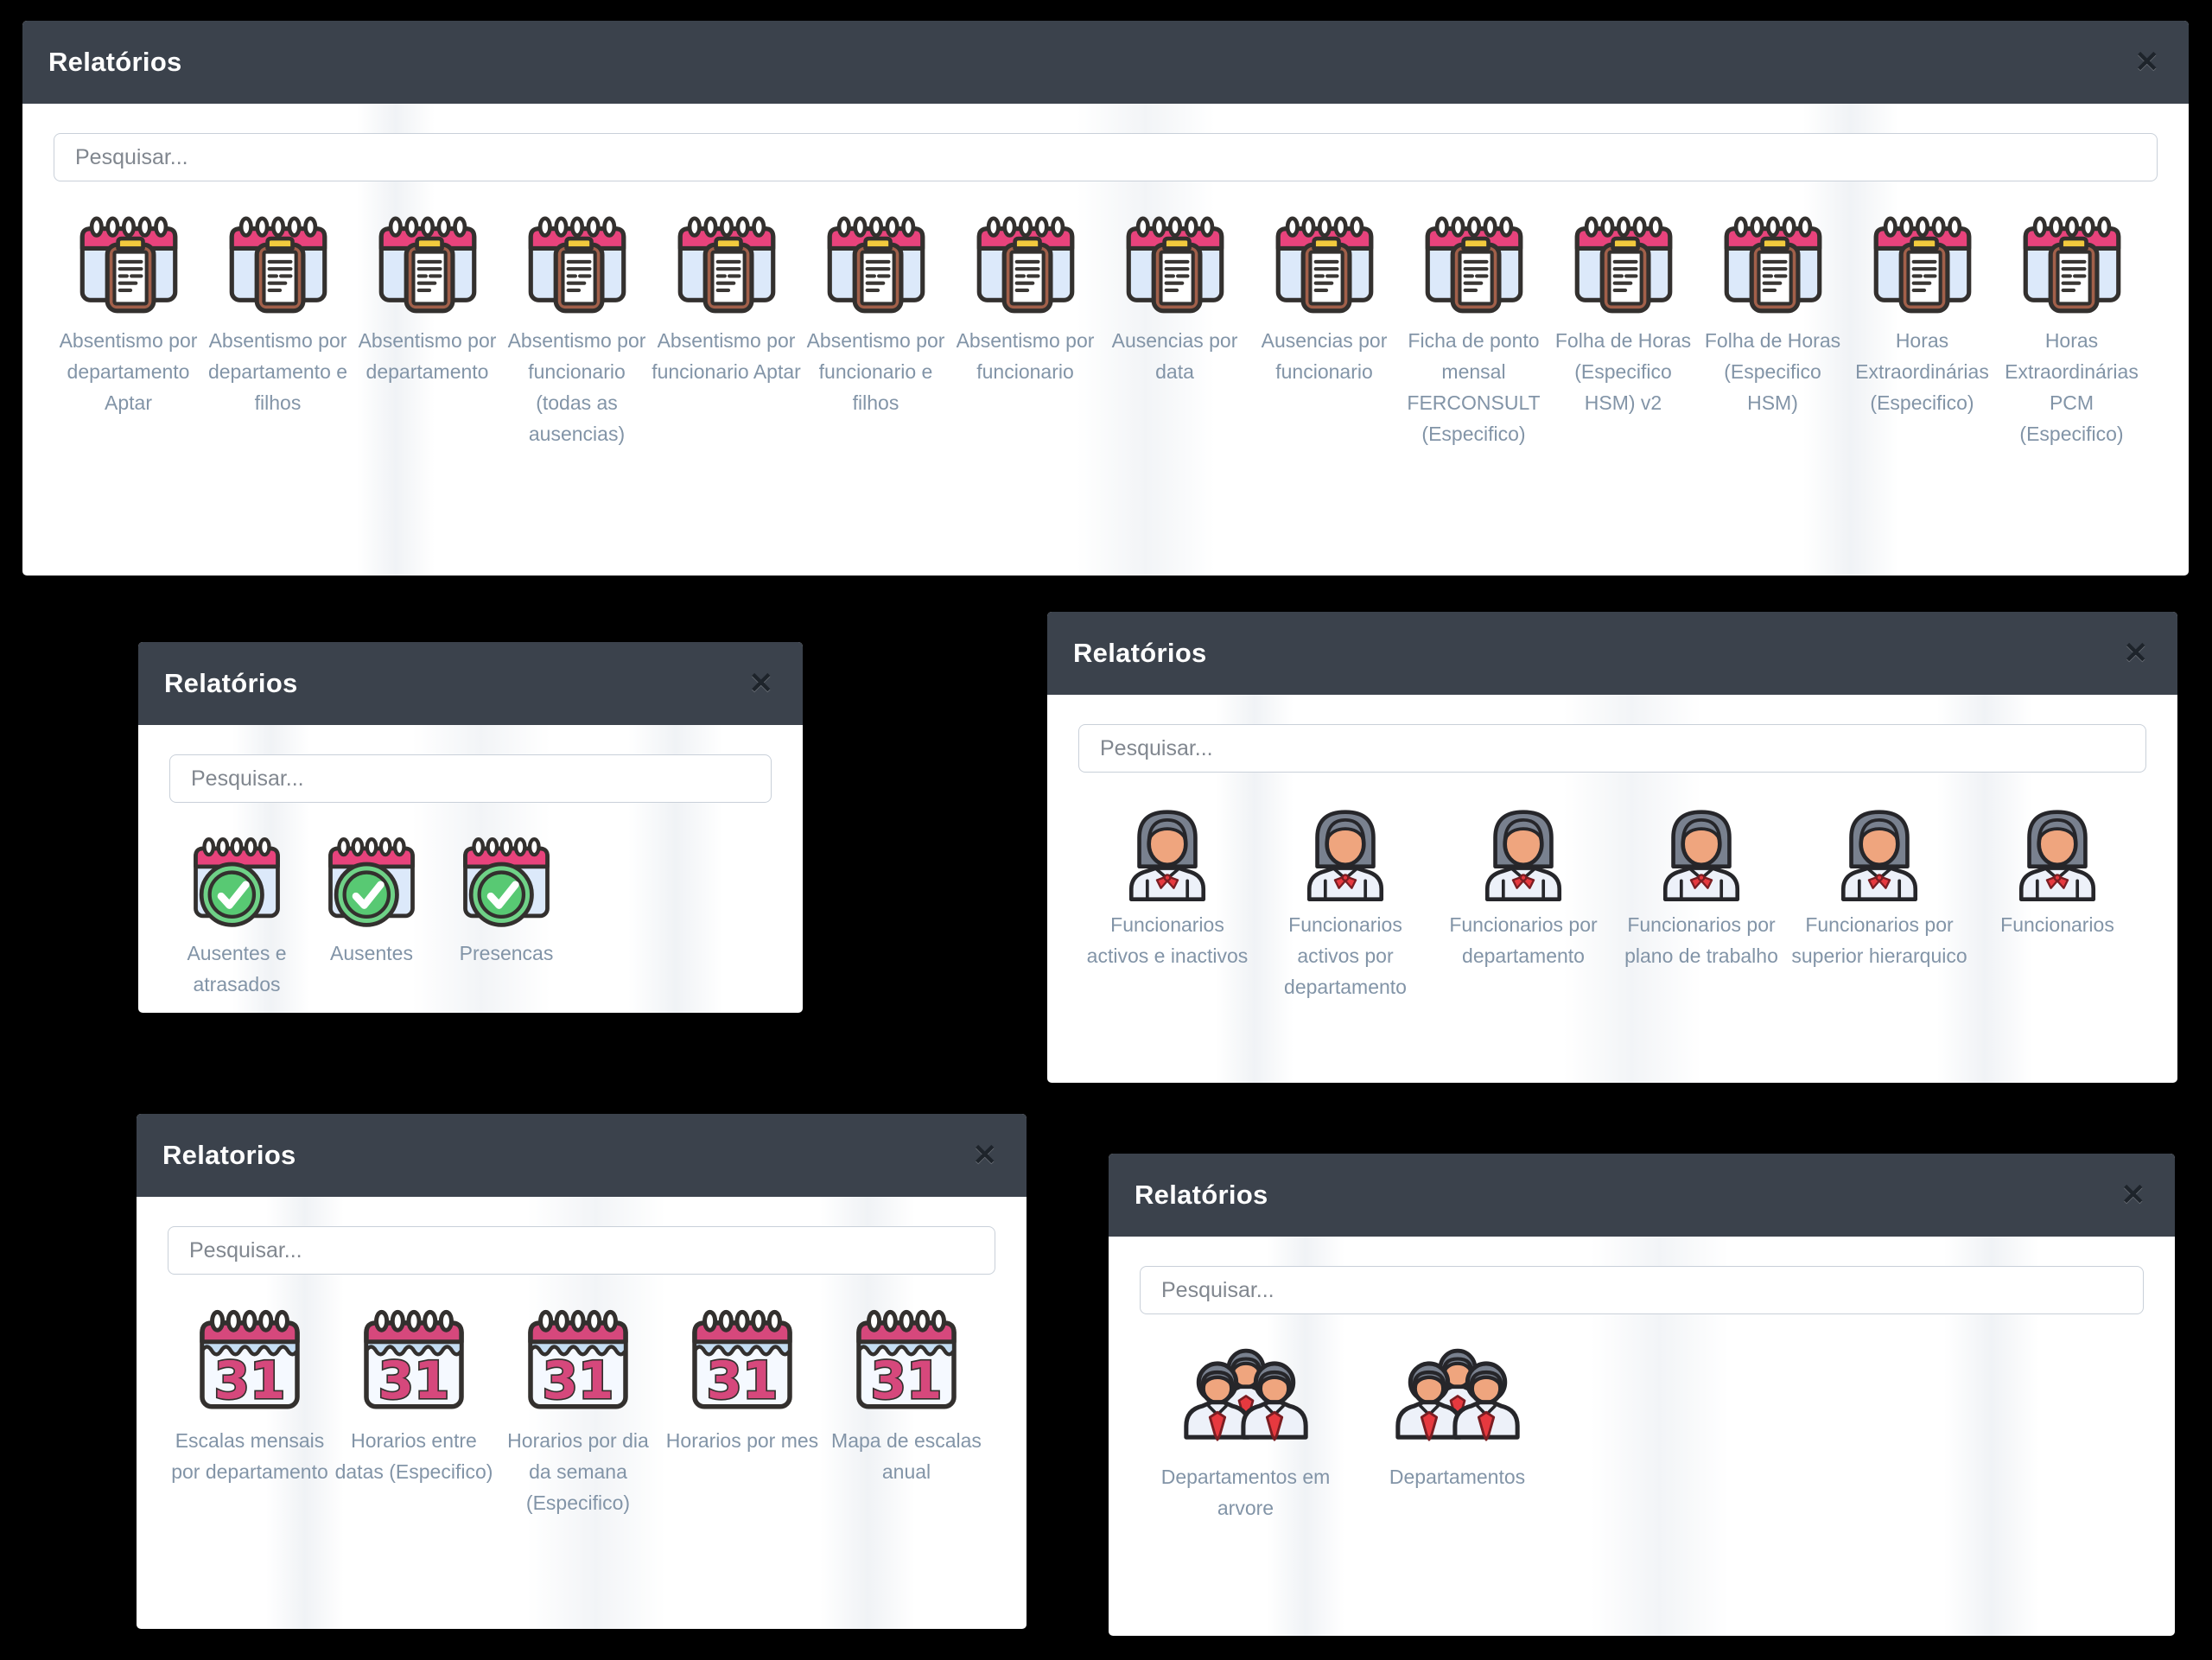 Image resolution: width=2212 pixels, height=1660 pixels. What do you see at coordinates (1324, 299) in the screenshot?
I see `report-item: Ausencias por funcionario` at bounding box center [1324, 299].